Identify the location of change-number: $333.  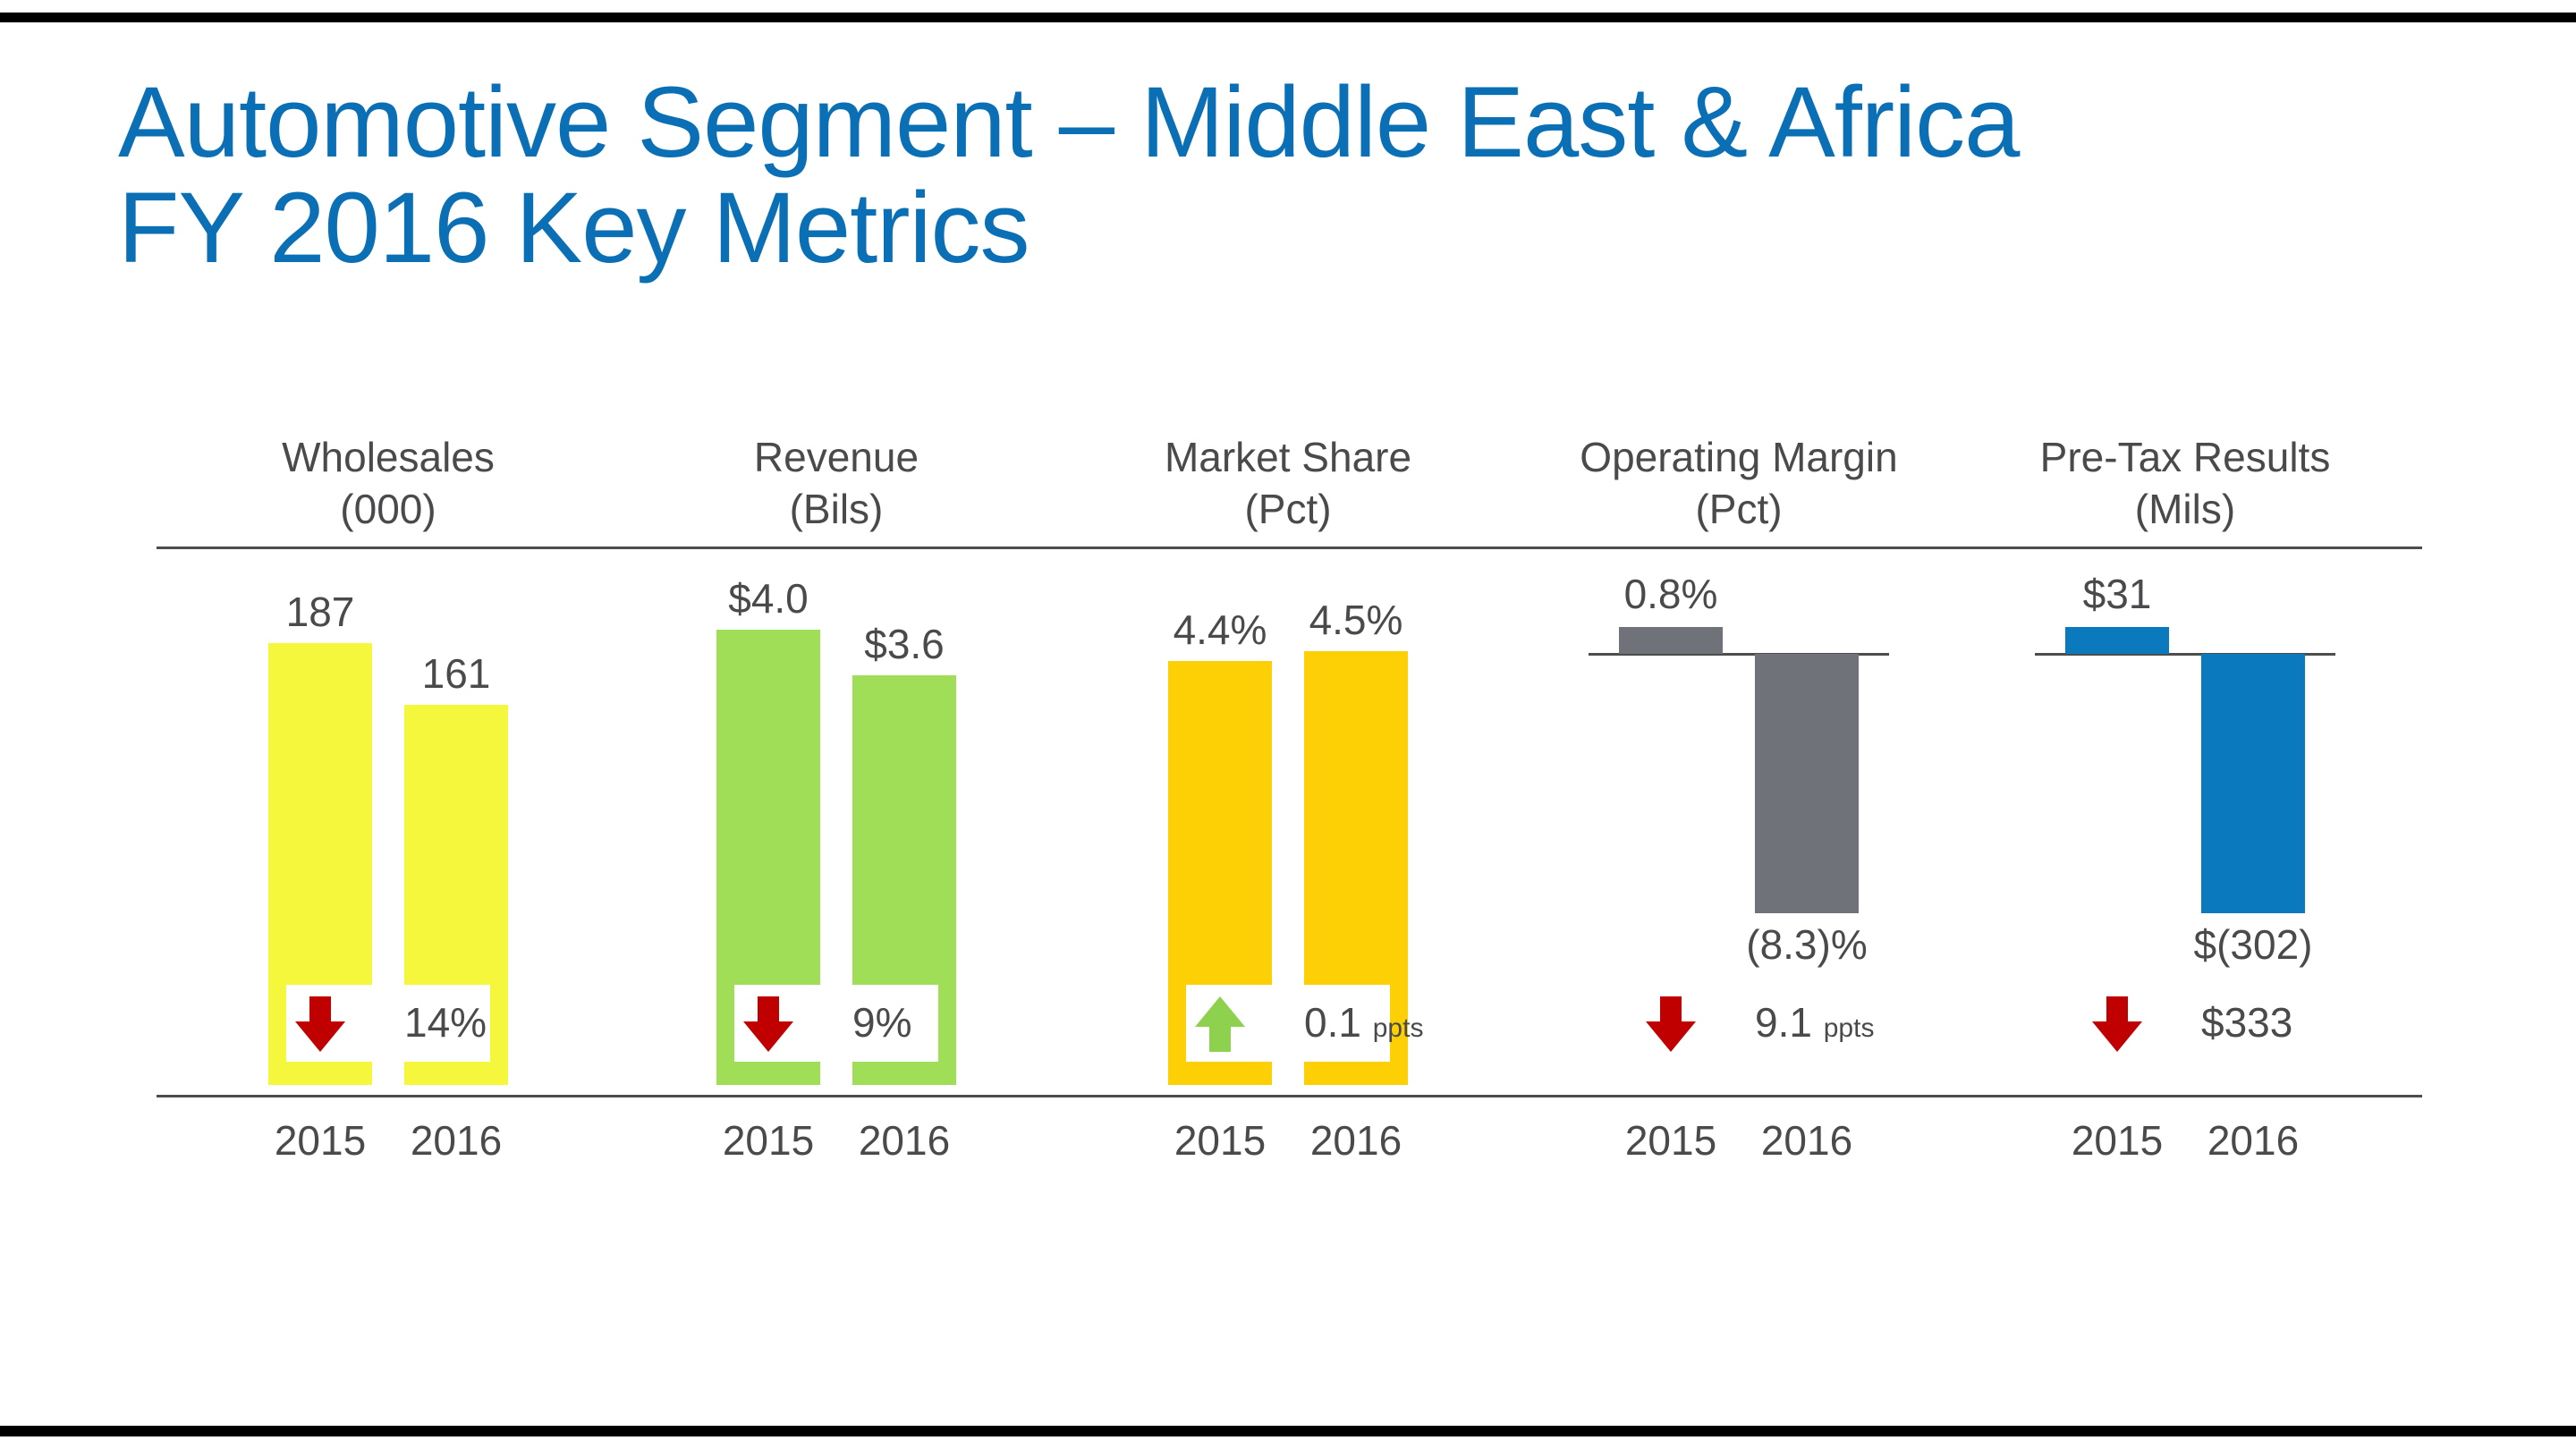
(2247, 1022).